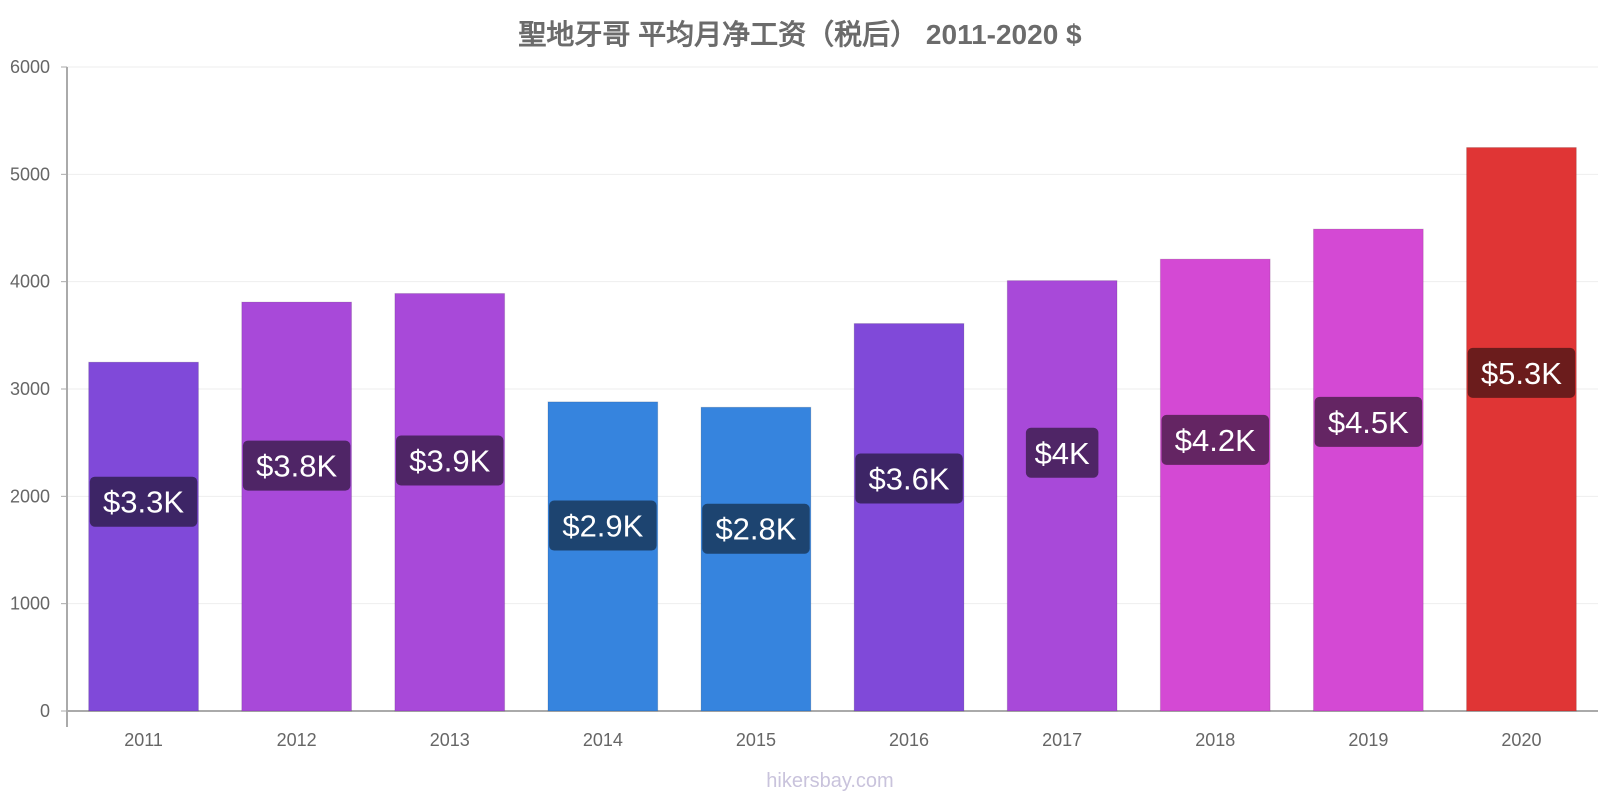 This screenshot has height=805, width=1600. Describe the element at coordinates (1521, 740) in the screenshot. I see `x-tick-label: 2020` at that location.